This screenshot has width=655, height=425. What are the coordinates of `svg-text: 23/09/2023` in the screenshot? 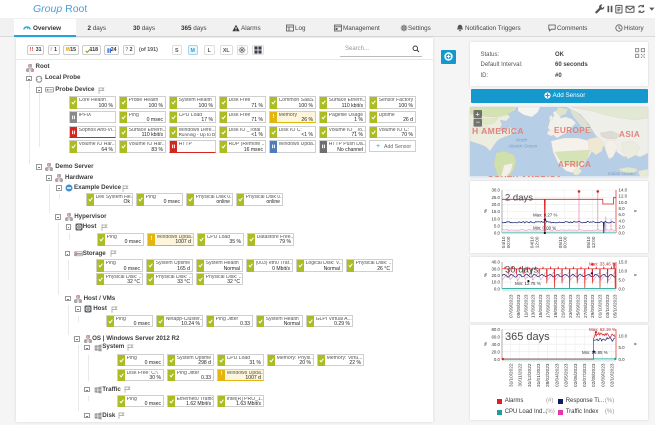 It's located at (570, 306).